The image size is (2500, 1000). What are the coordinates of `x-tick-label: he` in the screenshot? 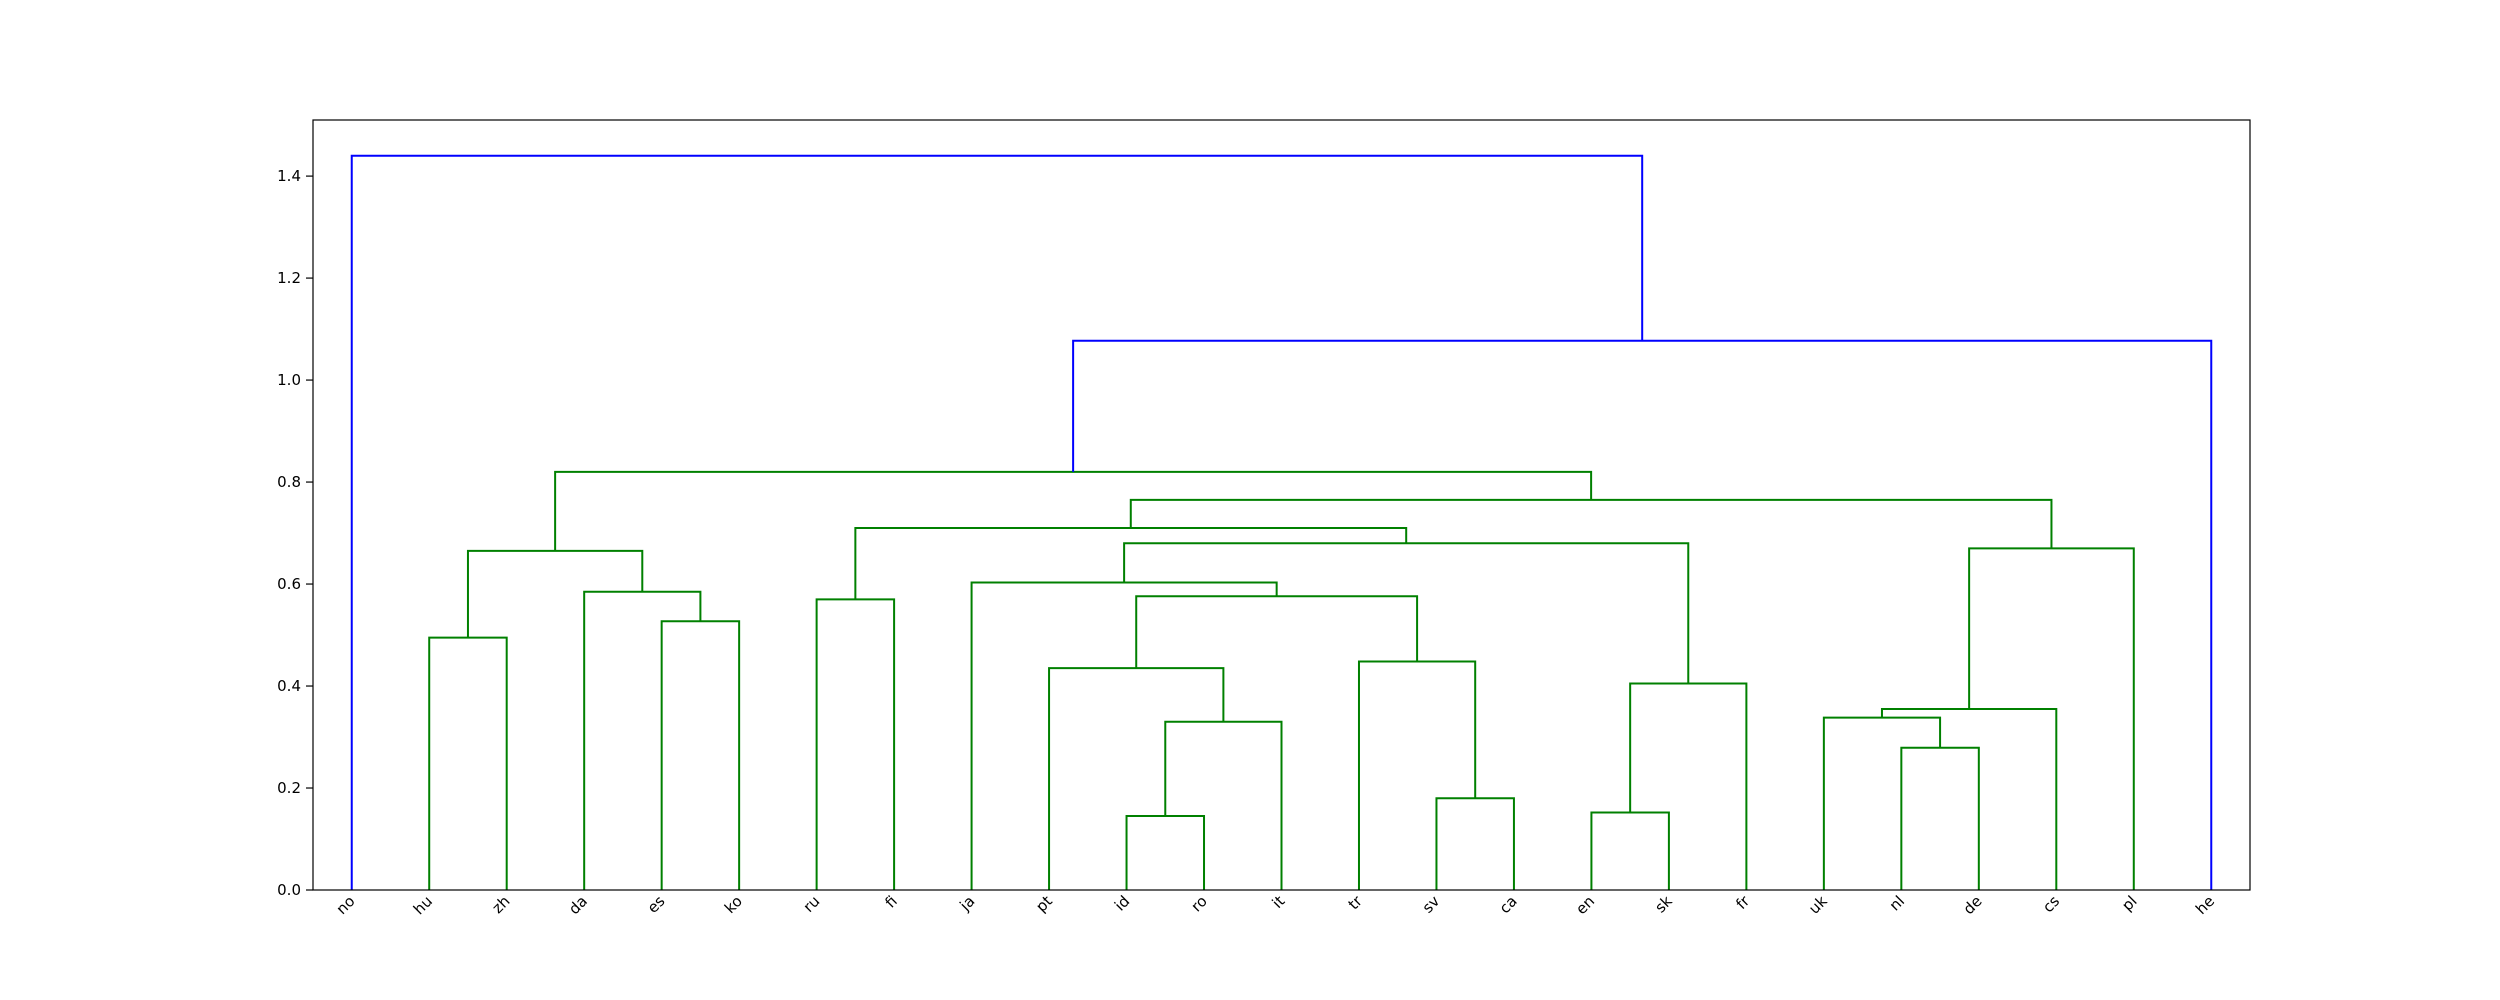 It's located at (2205, 905).